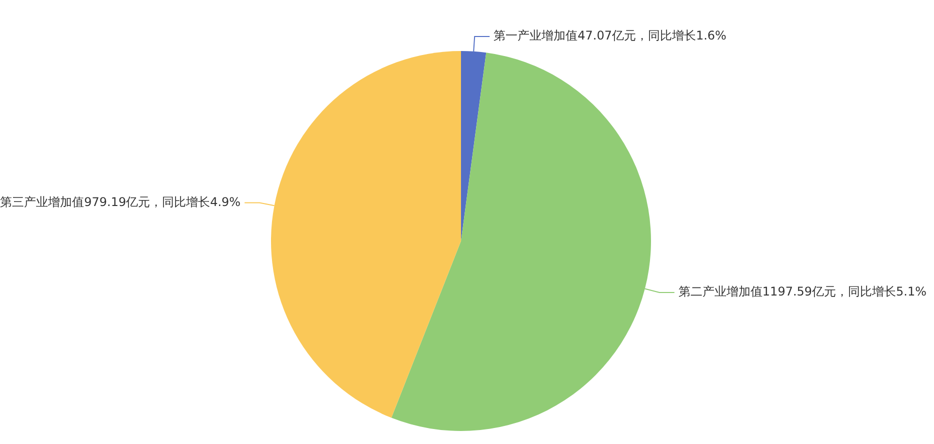  Describe the element at coordinates (802, 291) in the screenshot. I see `slice-label: 第二产业增加值1197.59亿元，同比增长5.1%` at that location.